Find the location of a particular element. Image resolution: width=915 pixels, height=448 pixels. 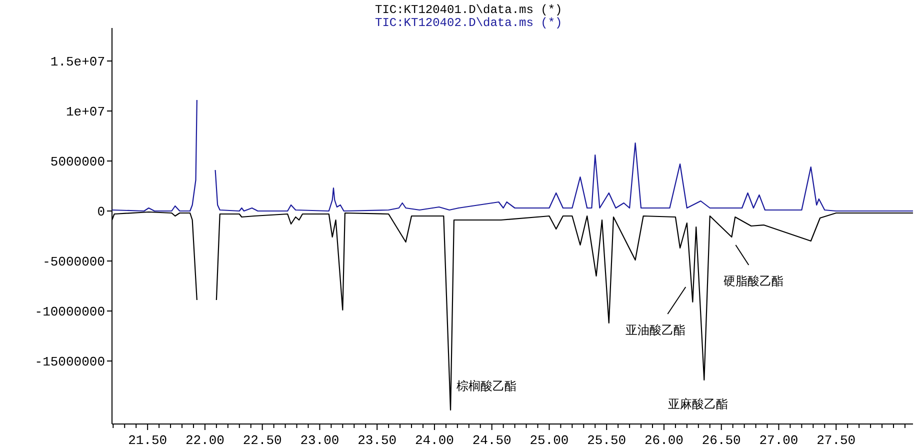

annotation: 亚油酸乙酯 is located at coordinates (656, 330).